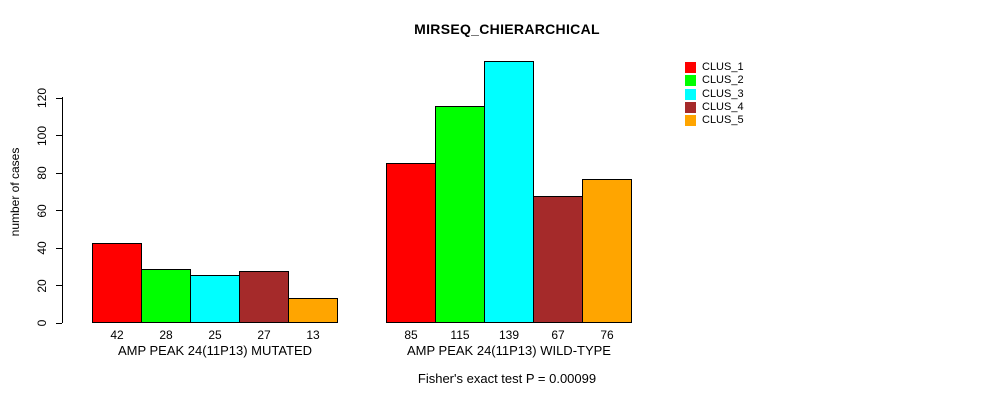 The width and height of the screenshot is (990, 400). Describe the element at coordinates (42, 98) in the screenshot. I see `y-tick-label: 120` at that location.